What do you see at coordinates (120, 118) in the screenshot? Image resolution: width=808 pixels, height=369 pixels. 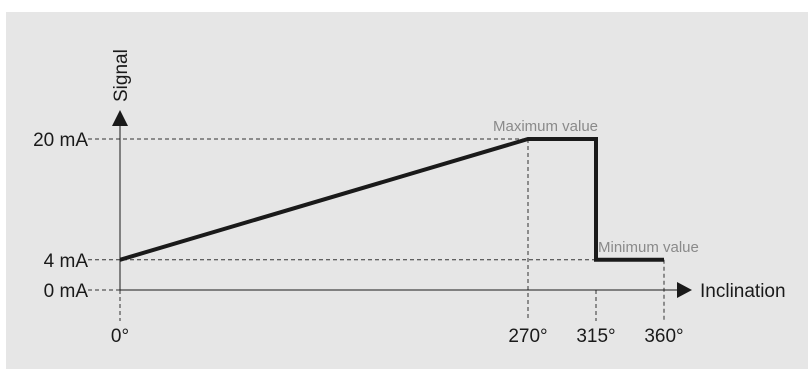 I see `y-axis-arrow-icon` at bounding box center [120, 118].